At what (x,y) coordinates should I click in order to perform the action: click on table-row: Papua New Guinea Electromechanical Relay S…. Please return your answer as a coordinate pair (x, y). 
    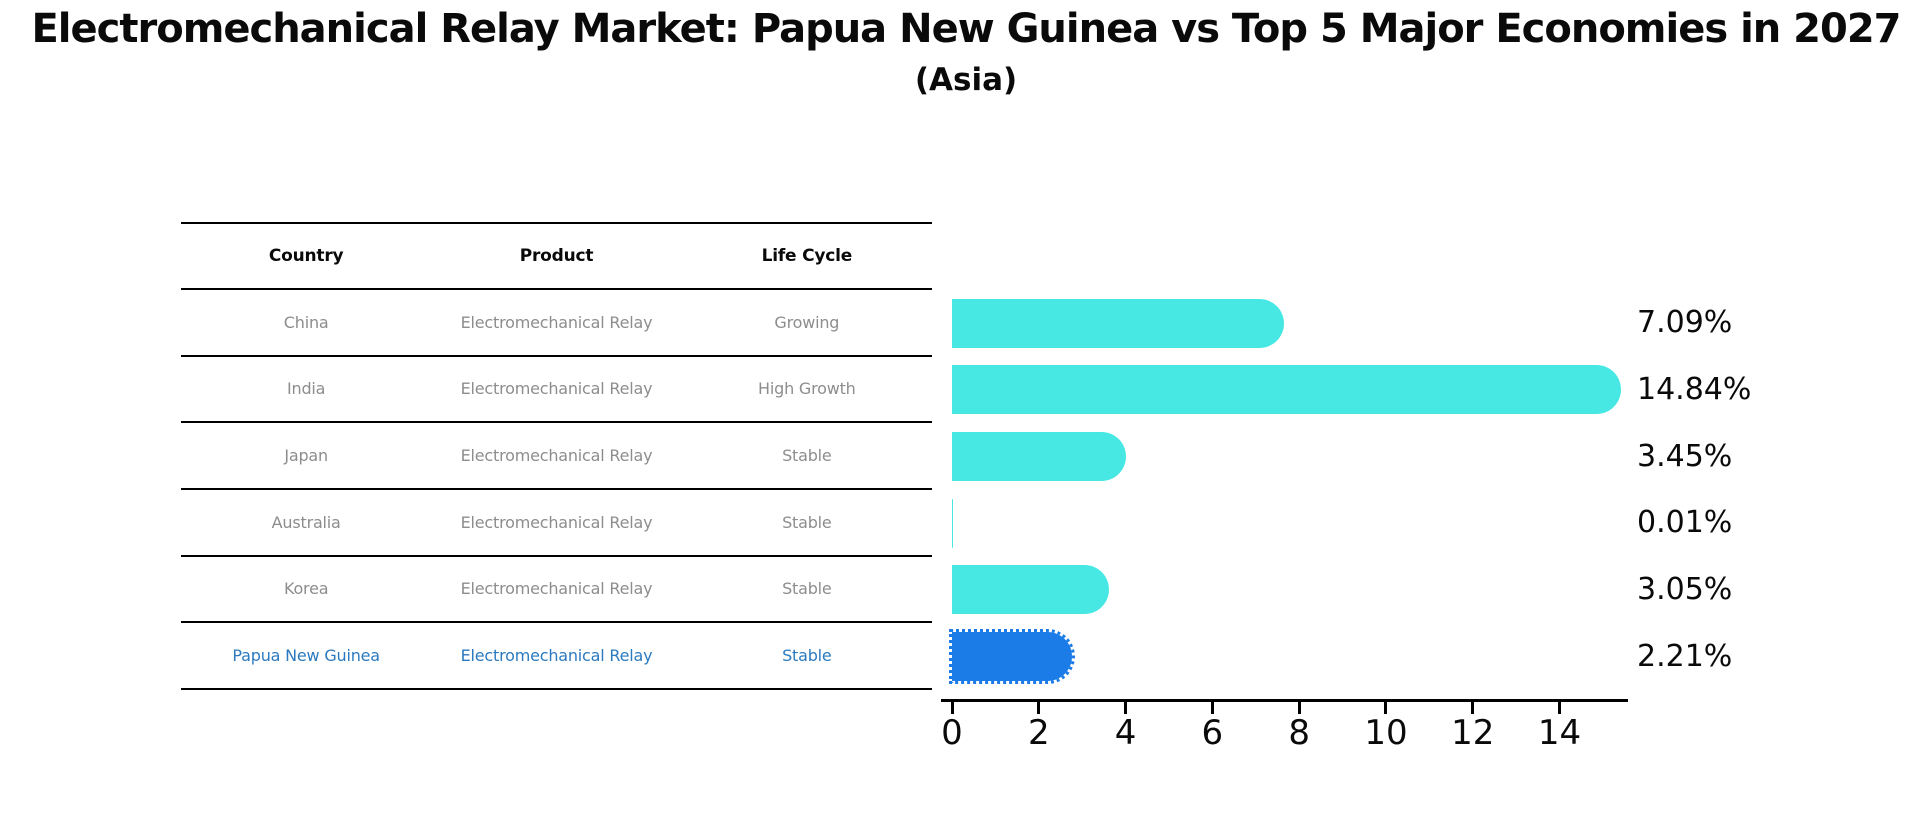
    Looking at the image, I should click on (556, 656).